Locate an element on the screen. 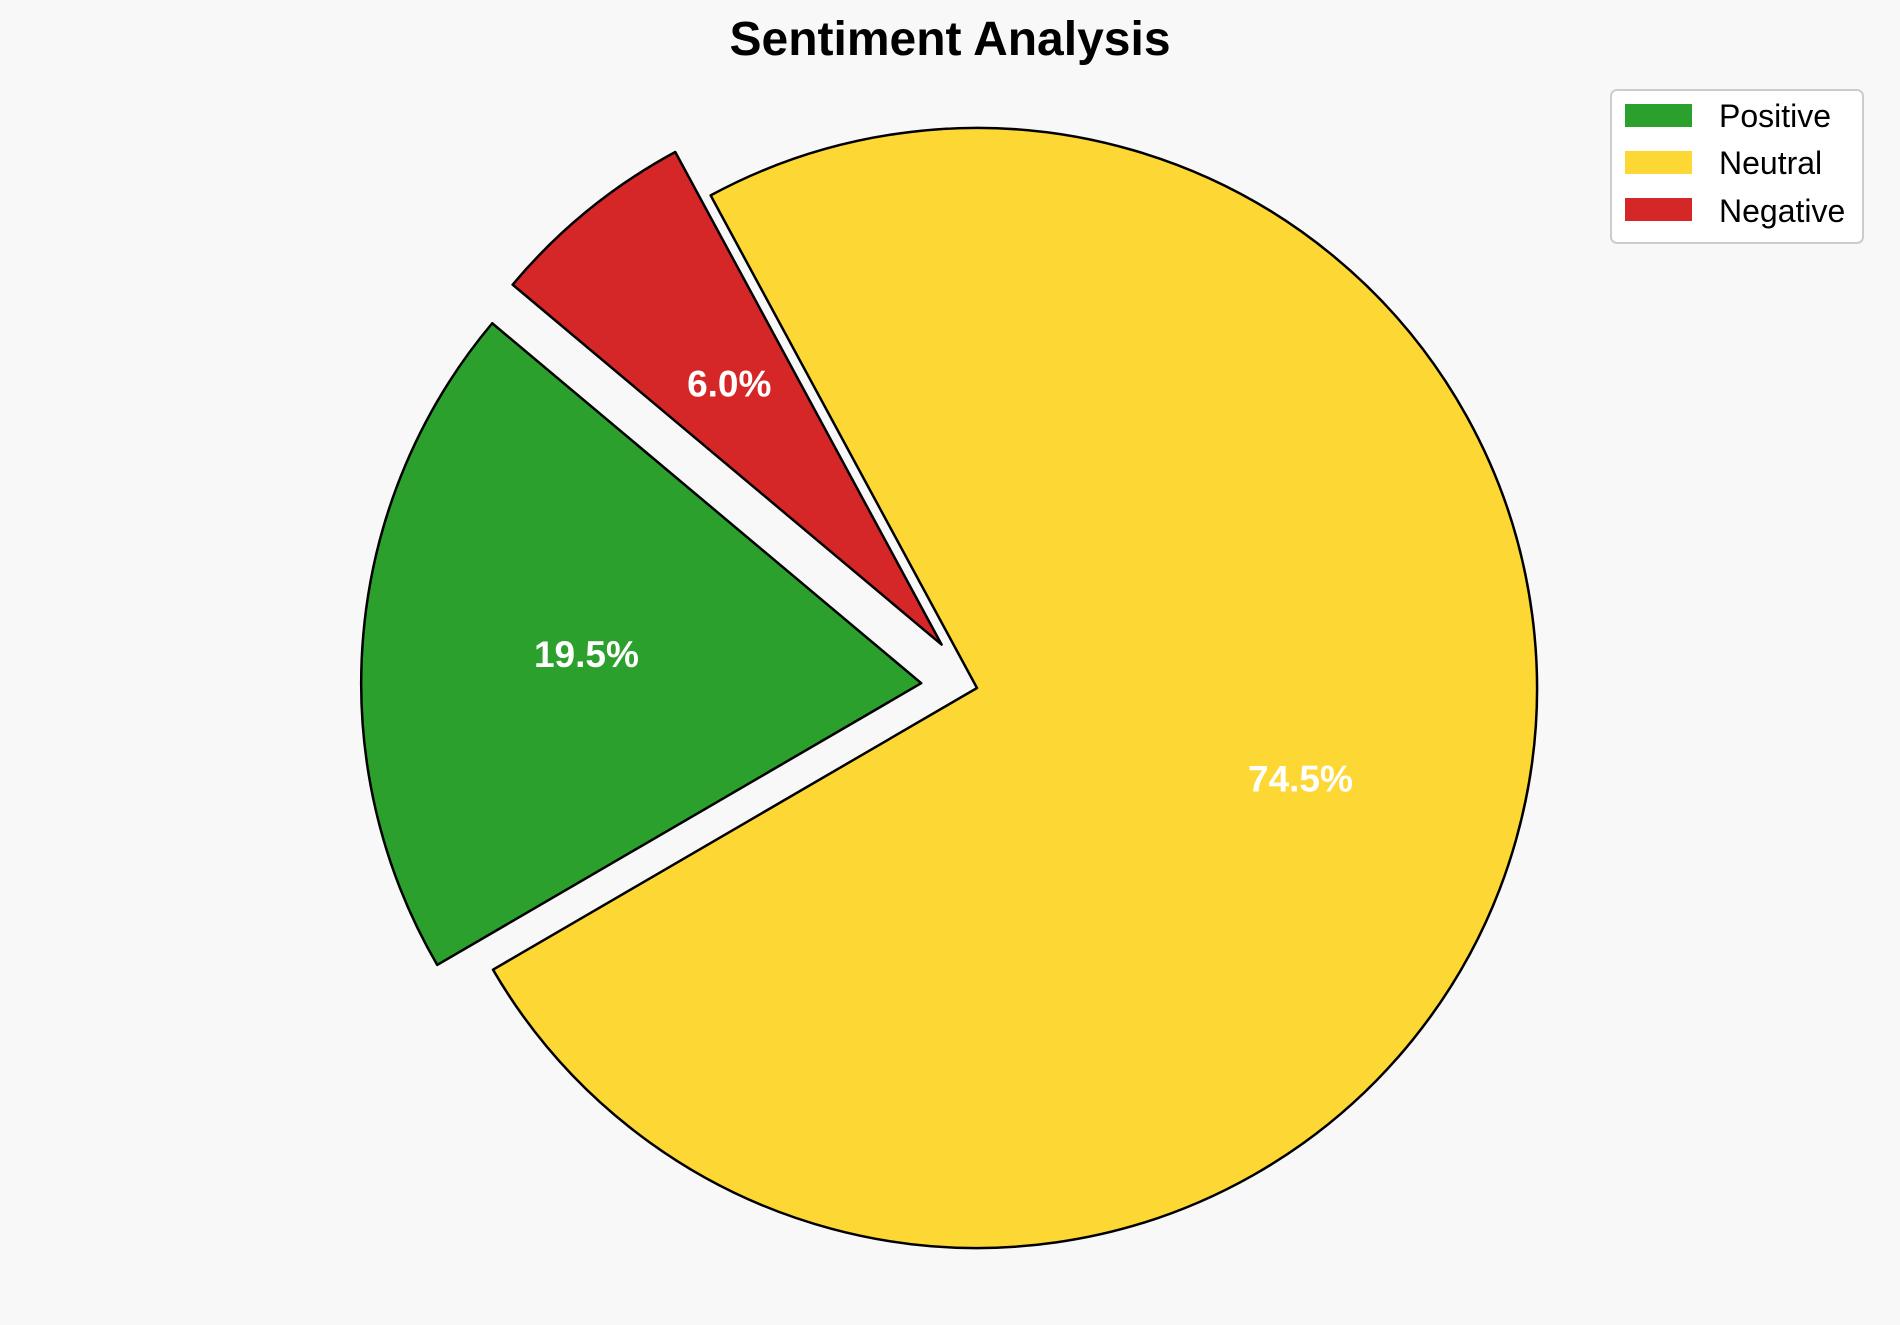  legend-label-negative: Negative is located at coordinates (1782, 211).